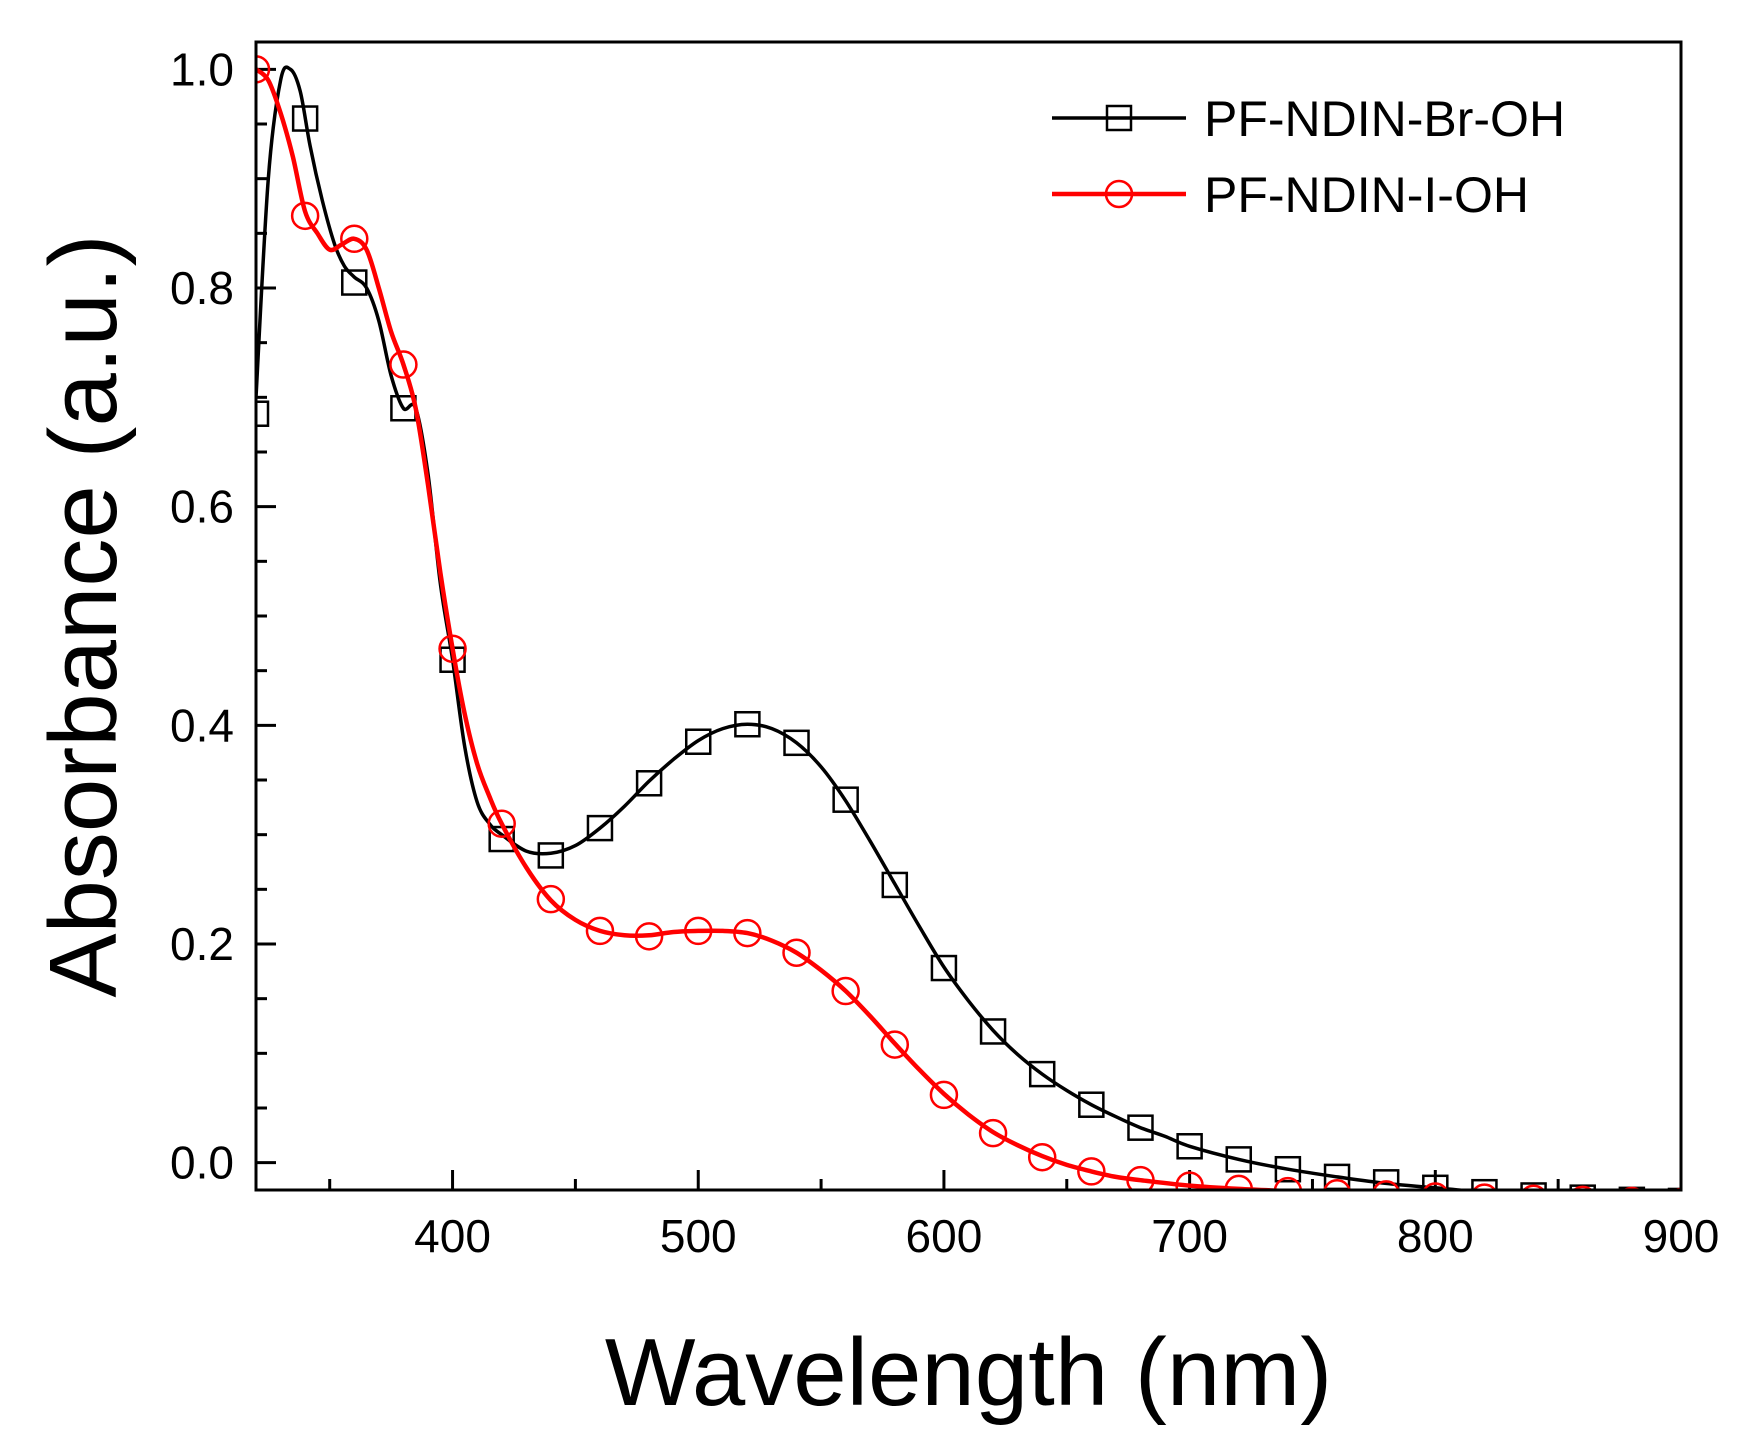 The image size is (1752, 1437). Describe the element at coordinates (698, 1236) in the screenshot. I see `x-tick-label: 500` at that location.